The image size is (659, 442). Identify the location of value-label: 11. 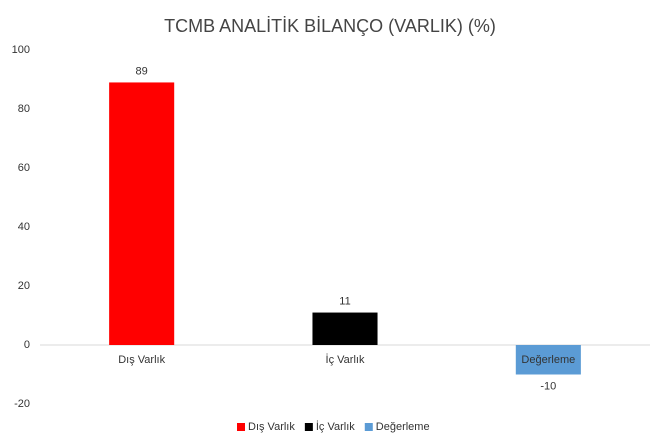
(344, 301).